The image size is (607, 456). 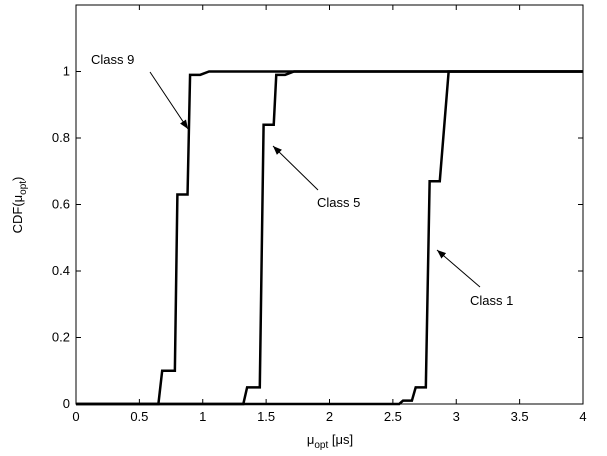 What do you see at coordinates (61, 137) in the screenshot?
I see `y-tick-label: 0.8` at bounding box center [61, 137].